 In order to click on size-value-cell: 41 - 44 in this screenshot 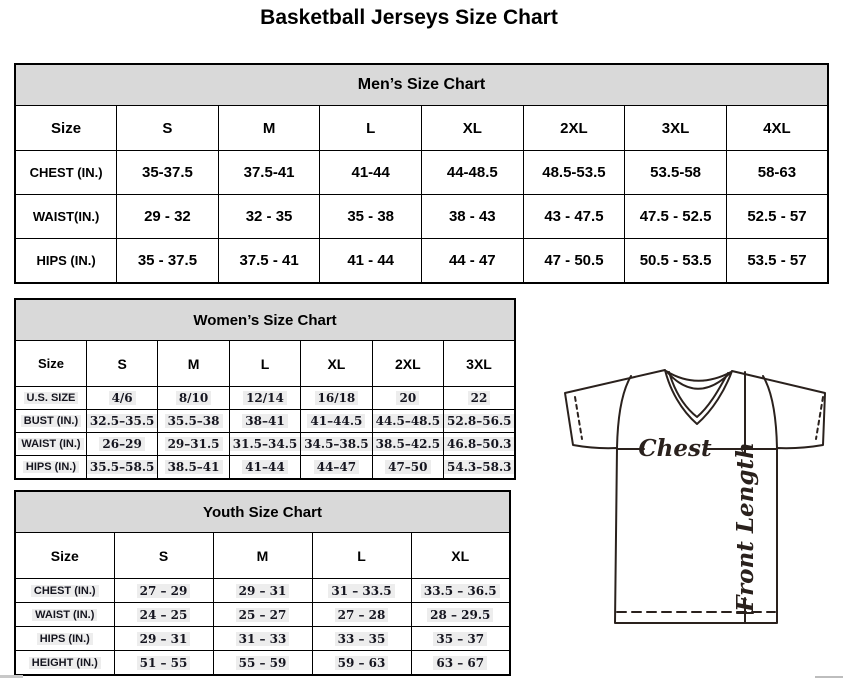, I will do `click(370, 261)`.